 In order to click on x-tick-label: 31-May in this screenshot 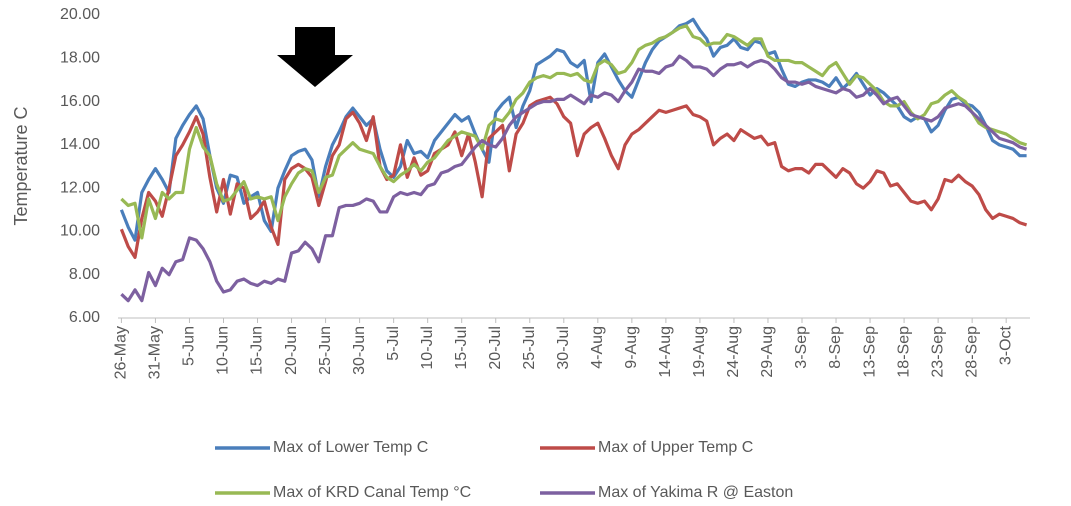, I will do `click(155, 352)`.